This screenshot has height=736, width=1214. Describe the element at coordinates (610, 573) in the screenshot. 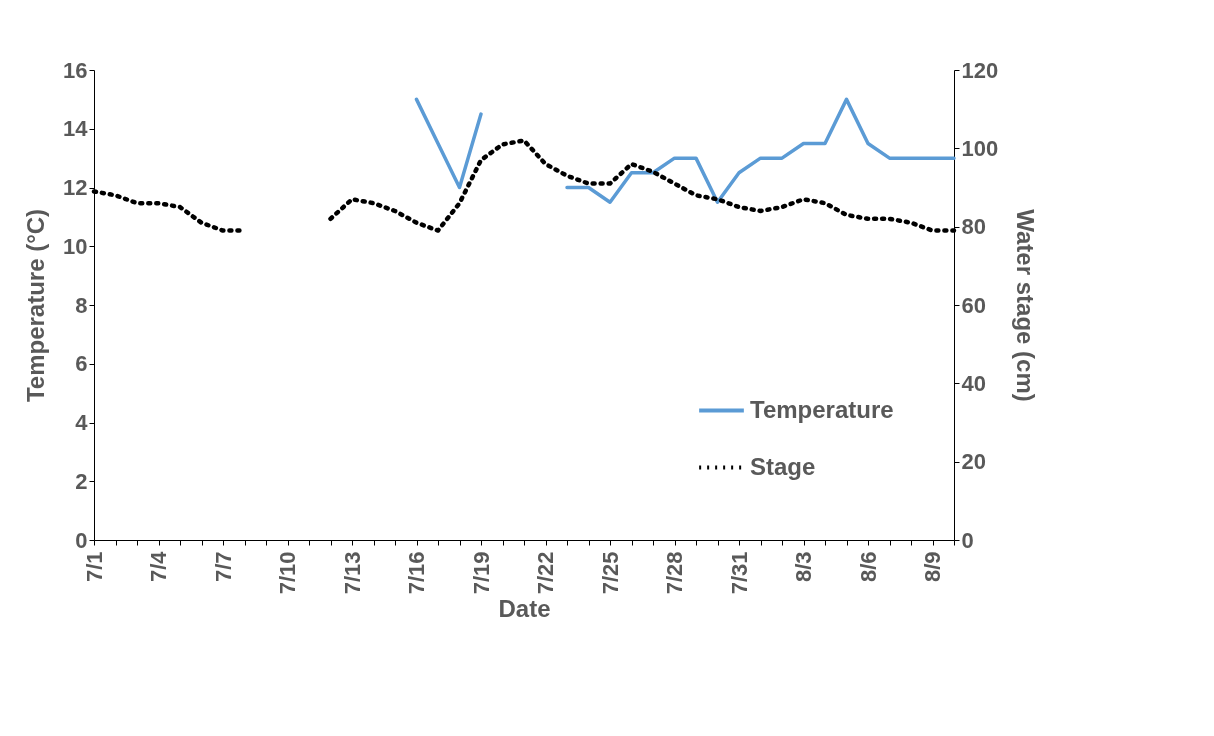

I see `x-tick-label: 7/25` at that location.